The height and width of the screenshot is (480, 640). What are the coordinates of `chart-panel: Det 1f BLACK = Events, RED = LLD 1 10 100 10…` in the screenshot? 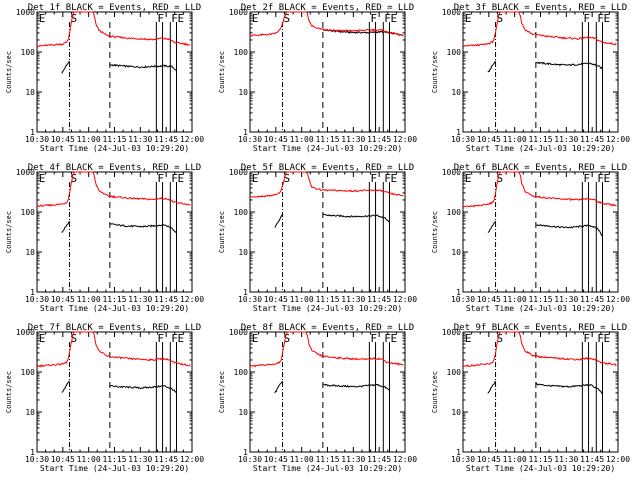 It's located at (104, 78).